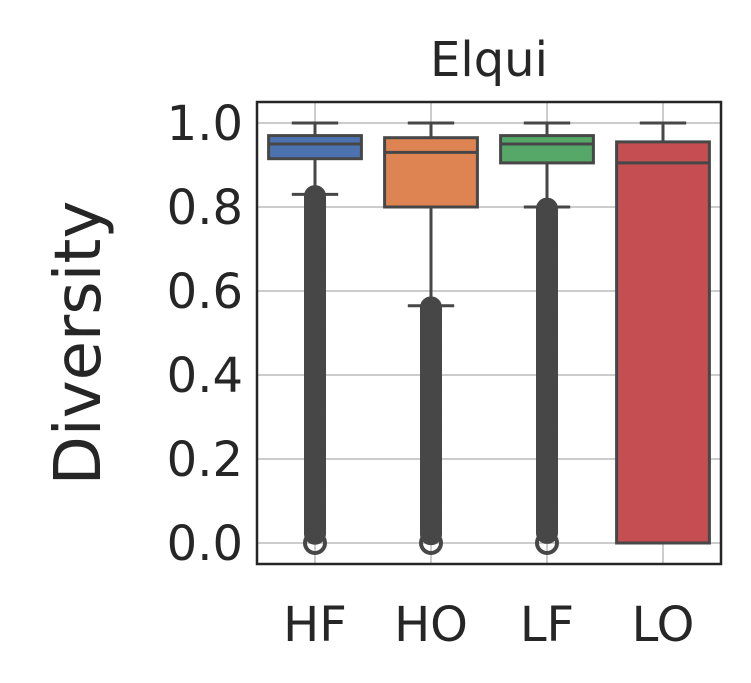 This screenshot has height=683, width=751. I want to click on box-lo, so click(663, 342).